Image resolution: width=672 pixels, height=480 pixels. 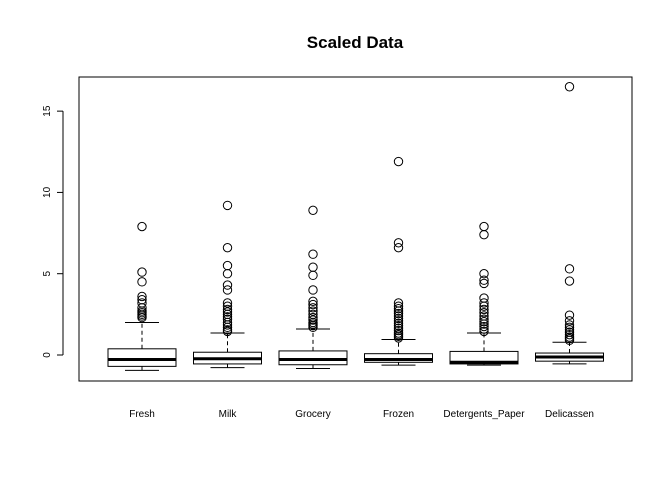 What do you see at coordinates (47, 273) in the screenshot?
I see `y-tick-label: 5` at bounding box center [47, 273].